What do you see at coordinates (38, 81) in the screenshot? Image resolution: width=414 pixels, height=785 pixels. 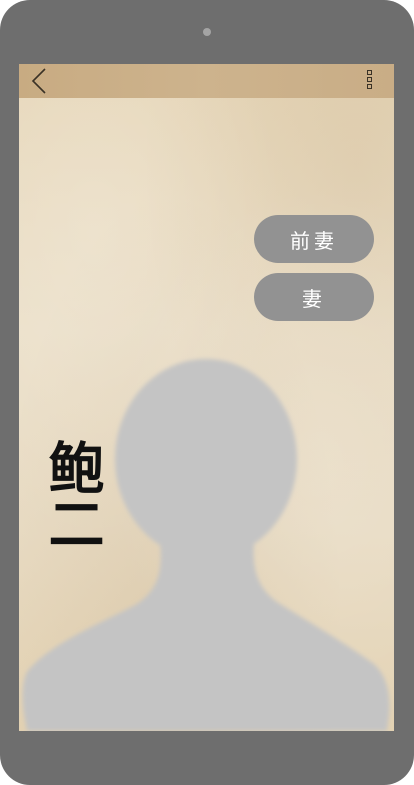 I see `chevron-left-icon` at bounding box center [38, 81].